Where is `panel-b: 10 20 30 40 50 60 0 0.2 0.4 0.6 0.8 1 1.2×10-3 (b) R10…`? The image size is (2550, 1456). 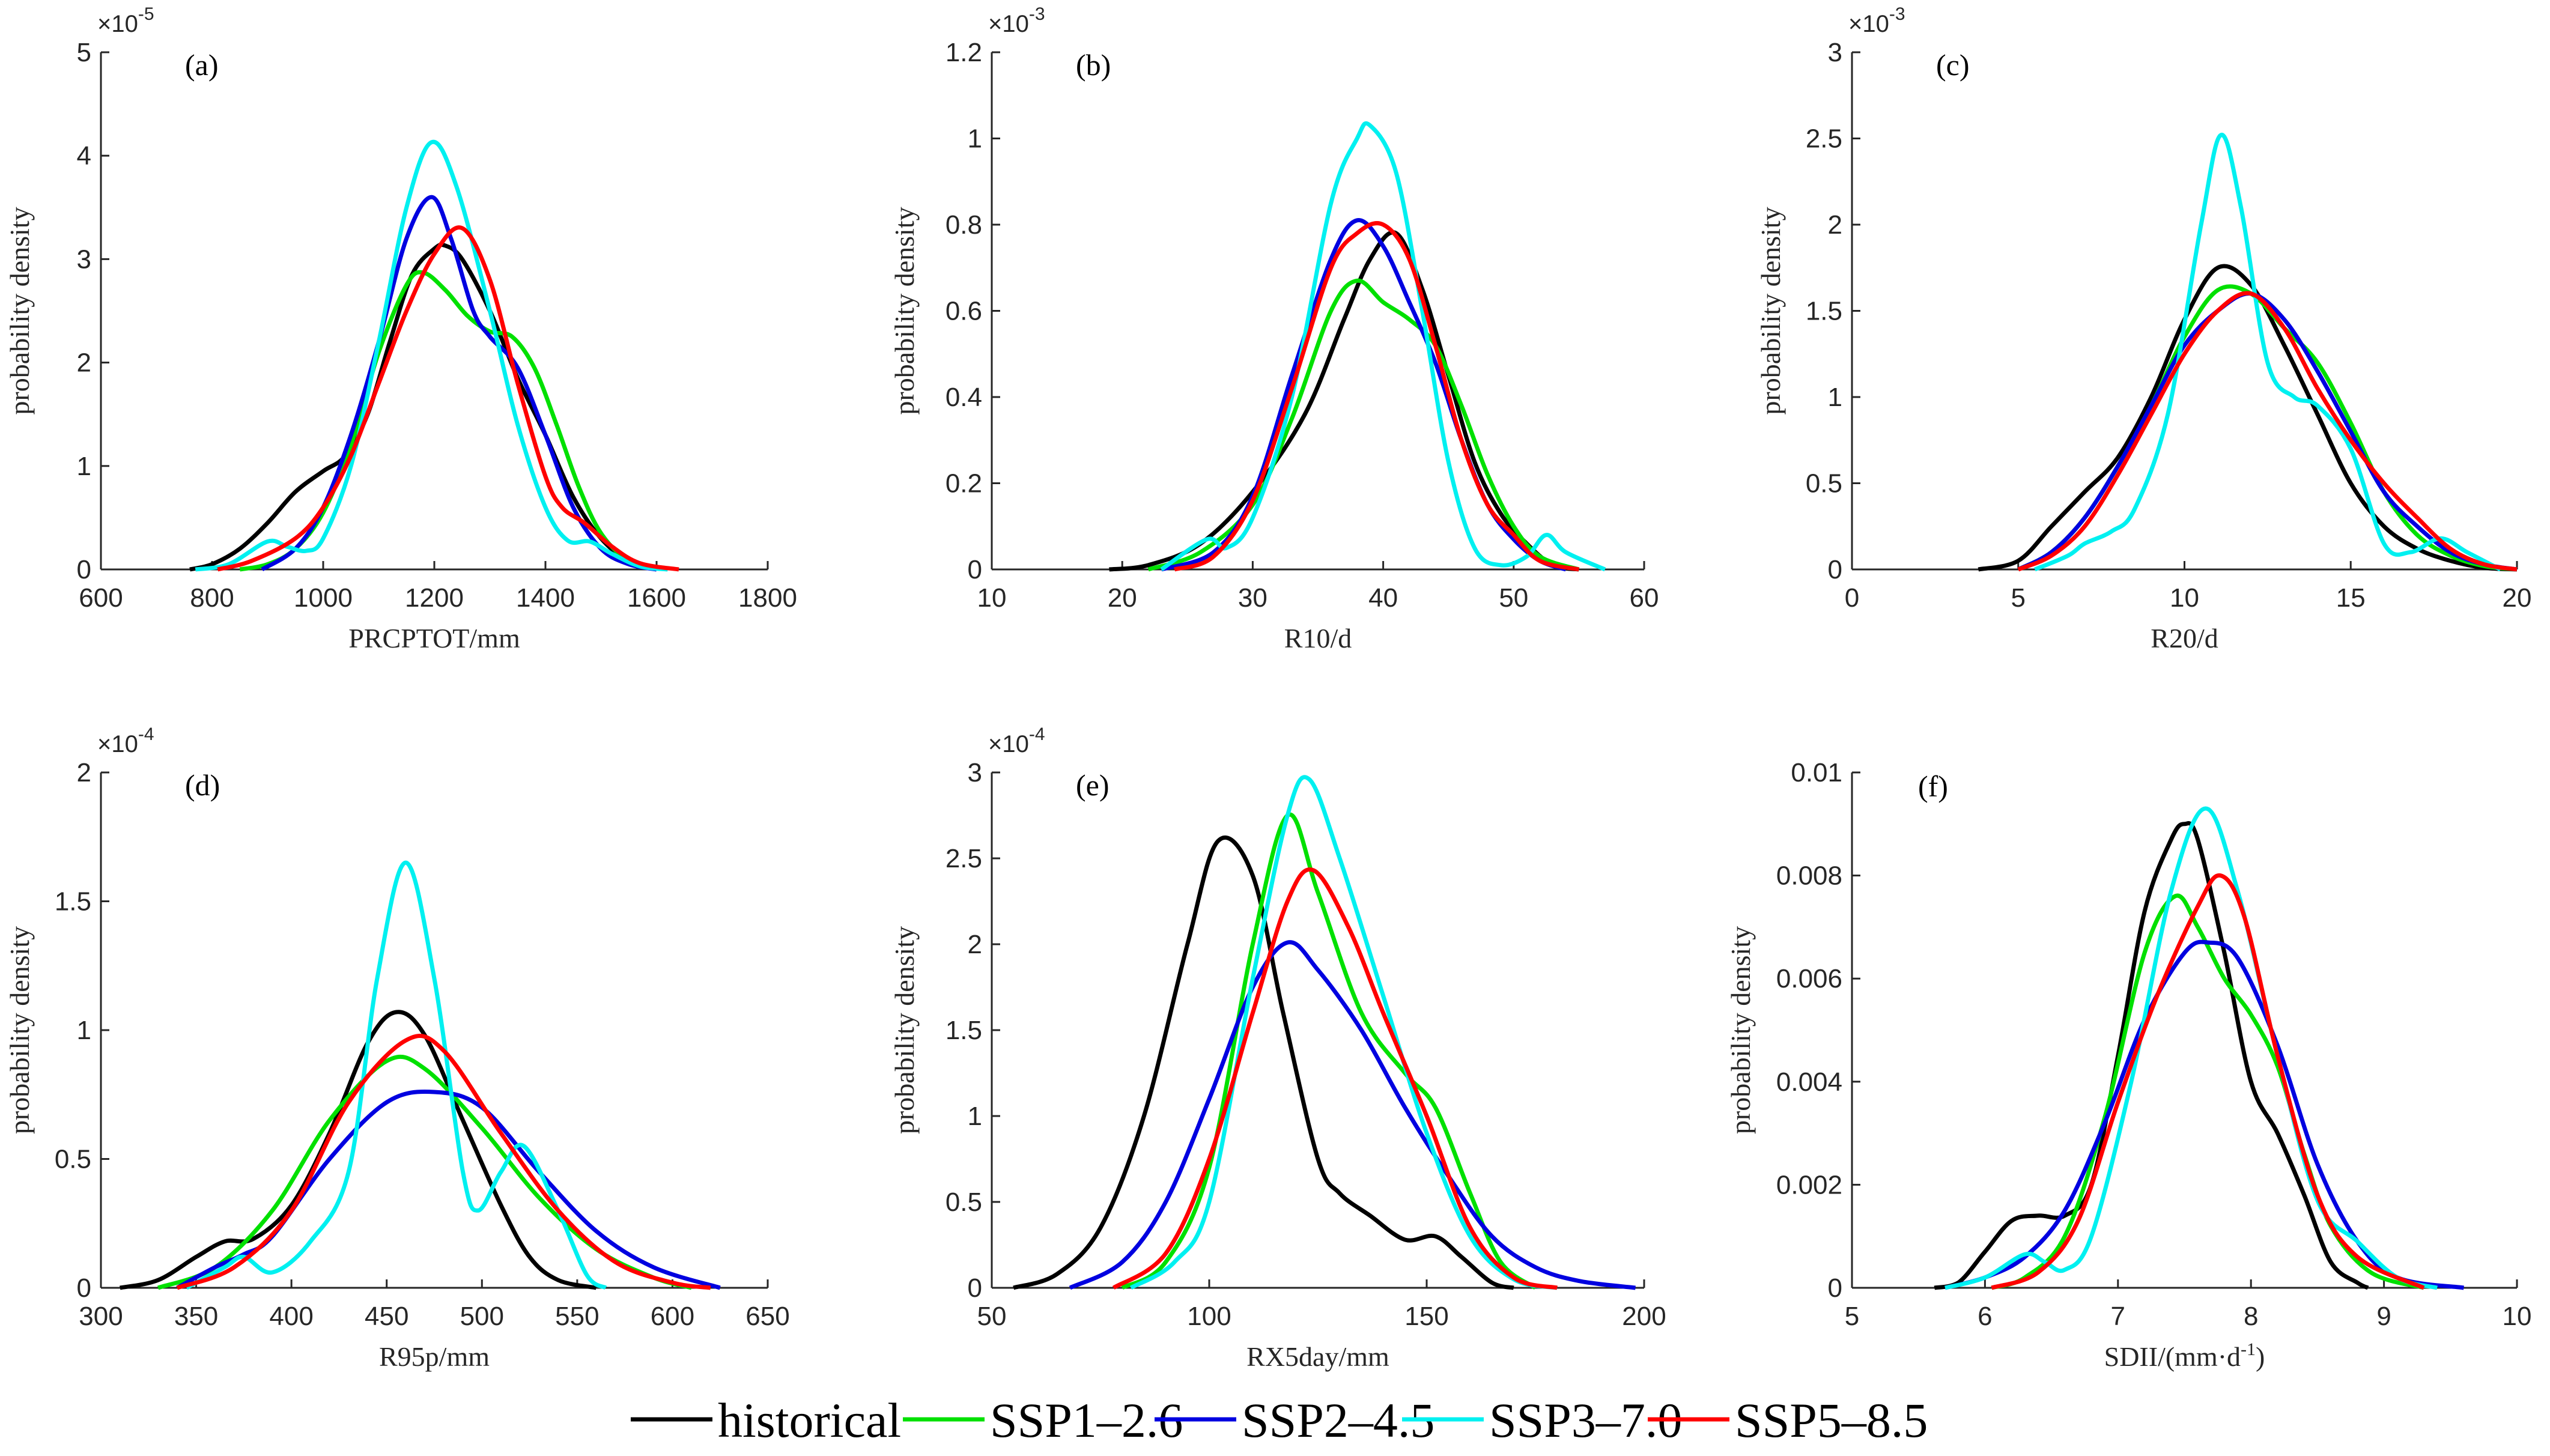 panel-b: 10 20 30 40 50 60 0 0.2 0.4 0.6 0.8 1 1.2×10-3 (b) R10… is located at coordinates (1274, 329).